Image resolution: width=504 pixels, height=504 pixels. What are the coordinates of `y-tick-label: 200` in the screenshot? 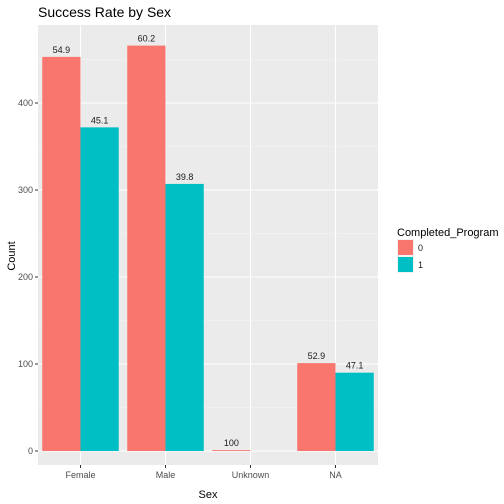 It's located at (25, 277).